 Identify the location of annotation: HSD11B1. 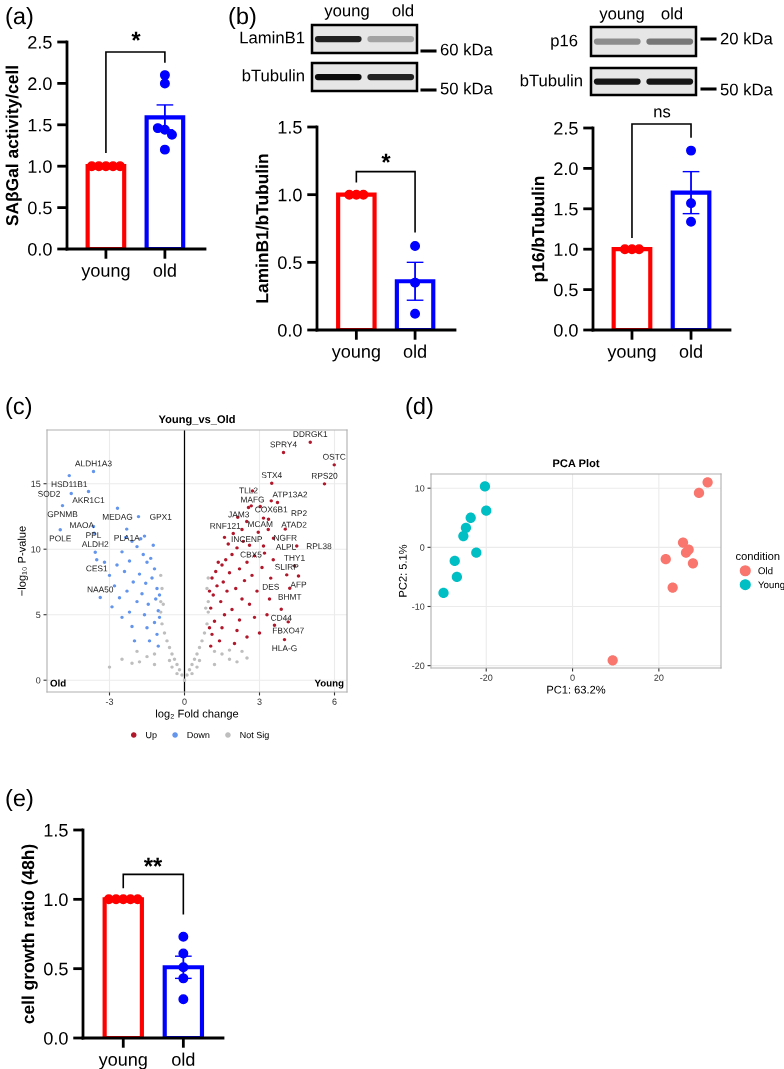
(69, 484).